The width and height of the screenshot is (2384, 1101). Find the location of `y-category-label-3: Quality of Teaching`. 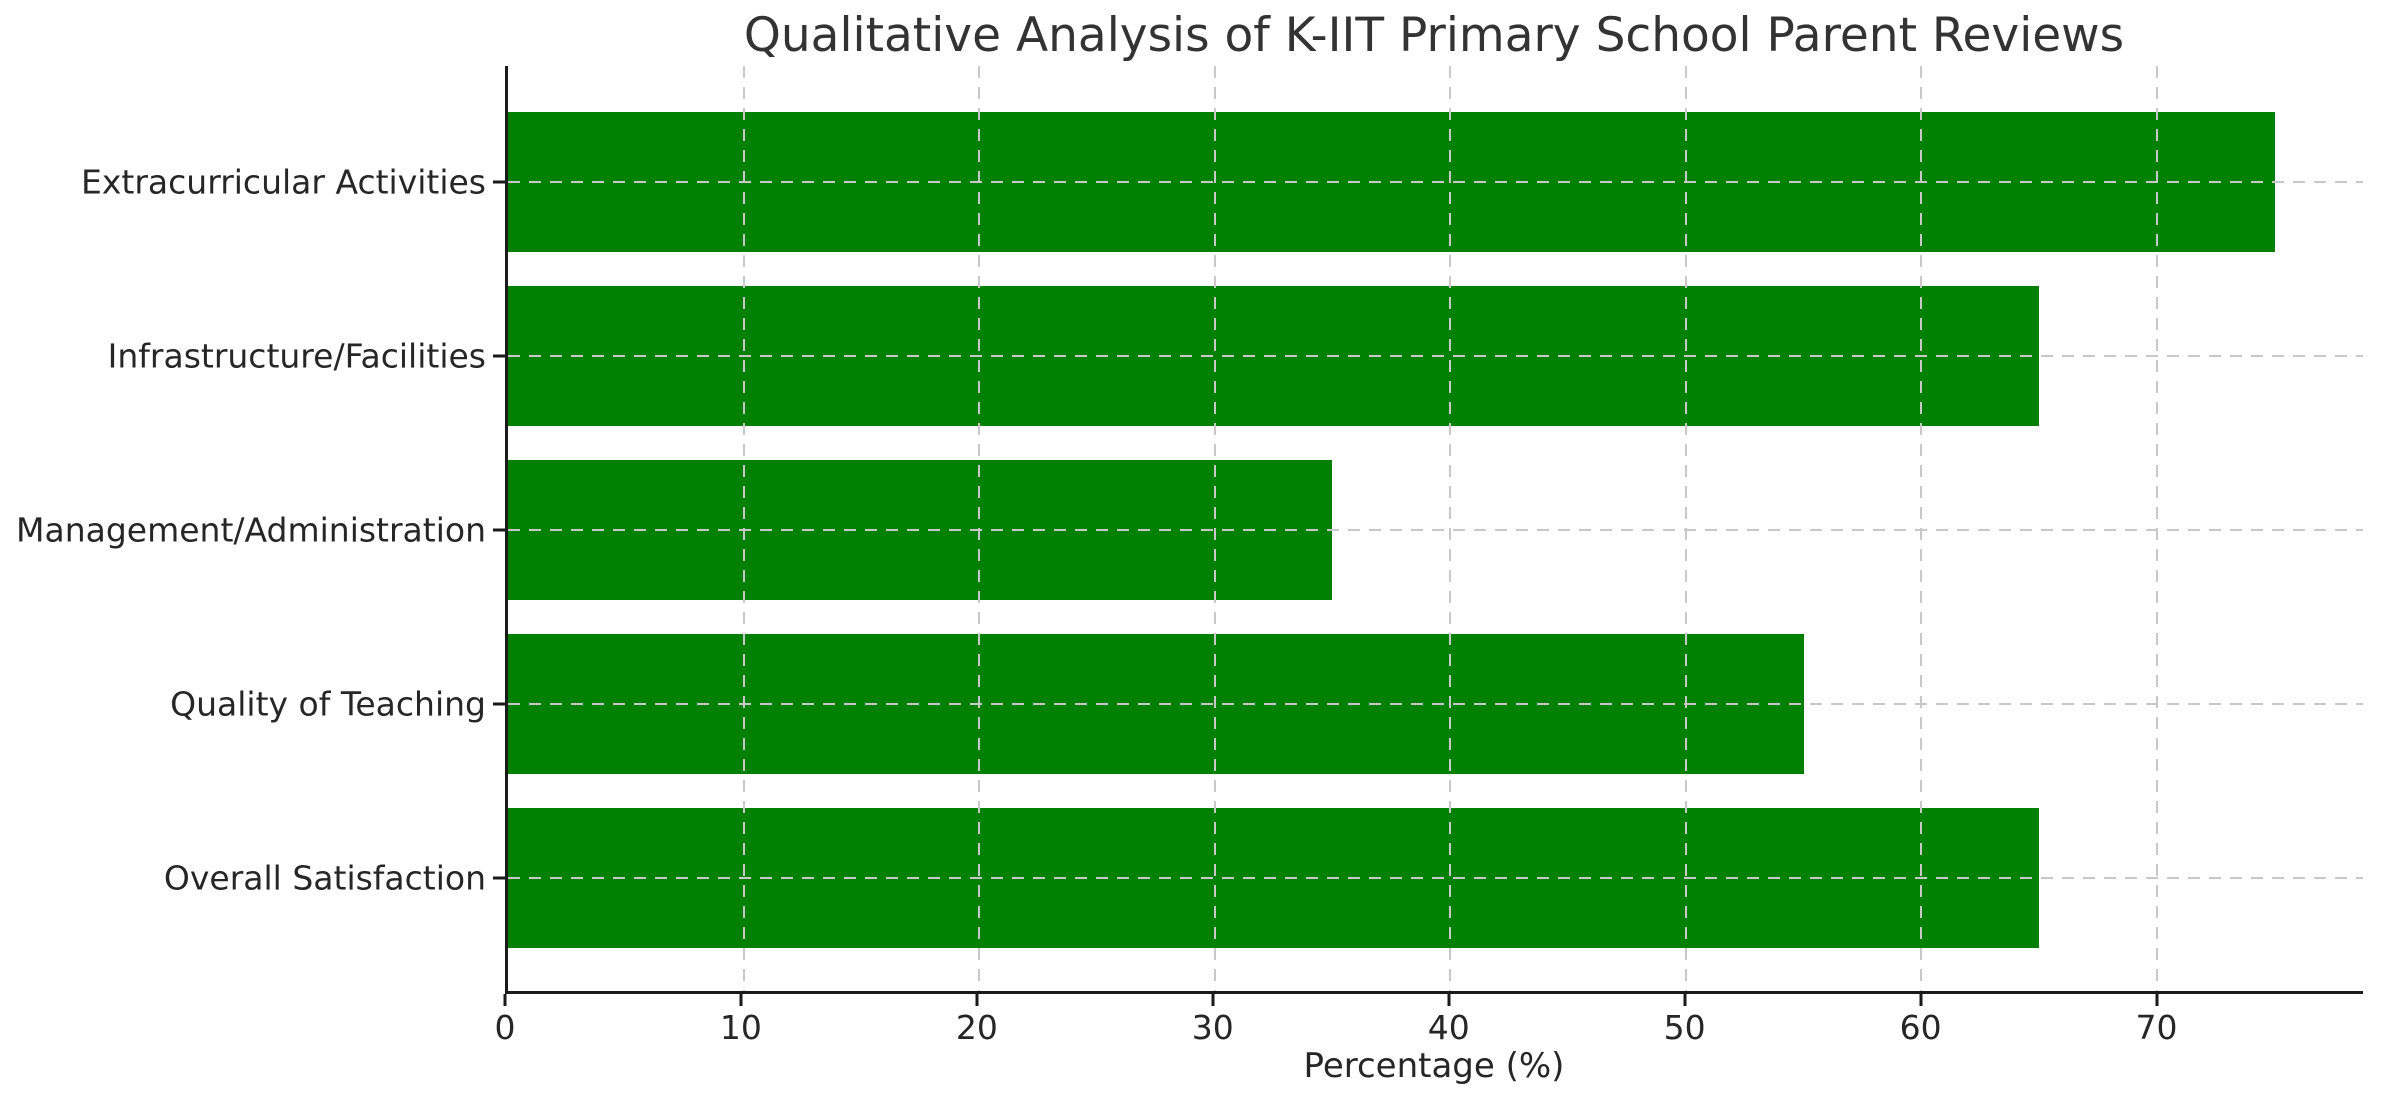

y-category-label-3: Quality of Teaching is located at coordinates (328, 704).